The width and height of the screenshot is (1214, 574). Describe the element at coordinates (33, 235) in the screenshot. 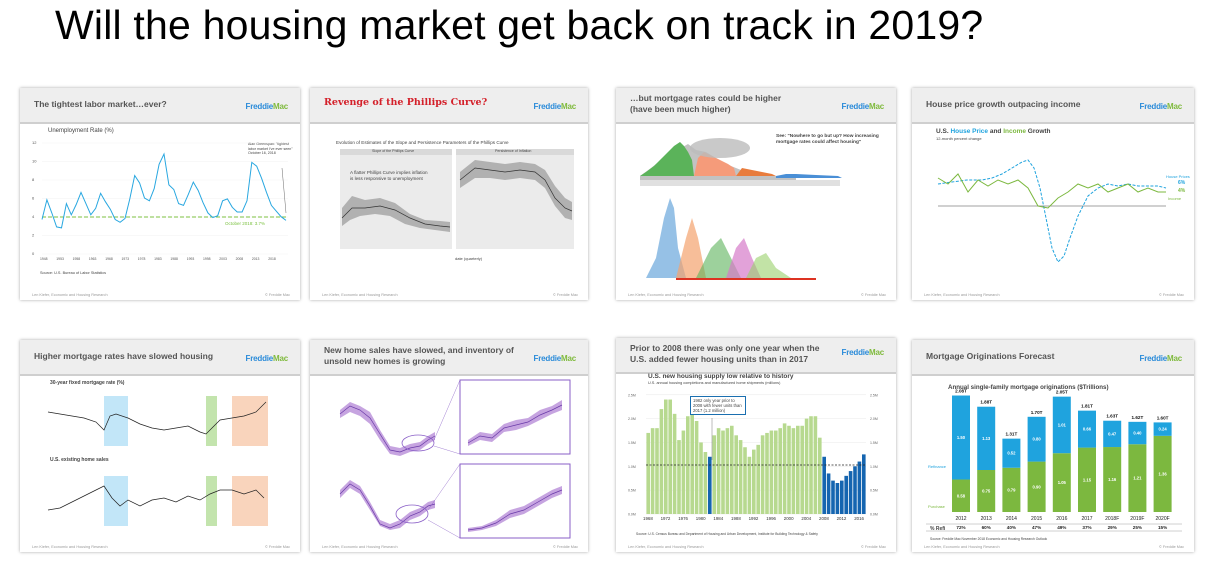

I see `y-tick-label: 2` at that location.